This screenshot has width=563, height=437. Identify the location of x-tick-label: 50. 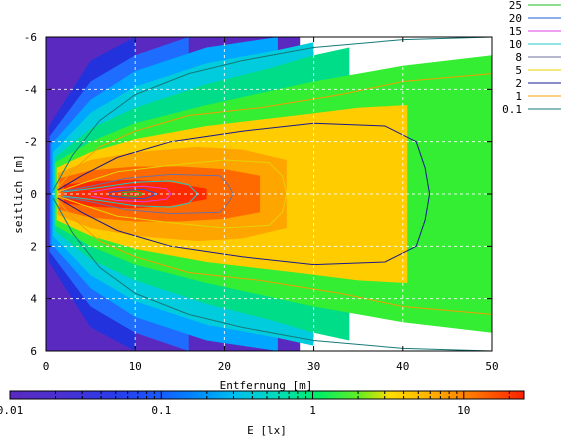
(491, 366).